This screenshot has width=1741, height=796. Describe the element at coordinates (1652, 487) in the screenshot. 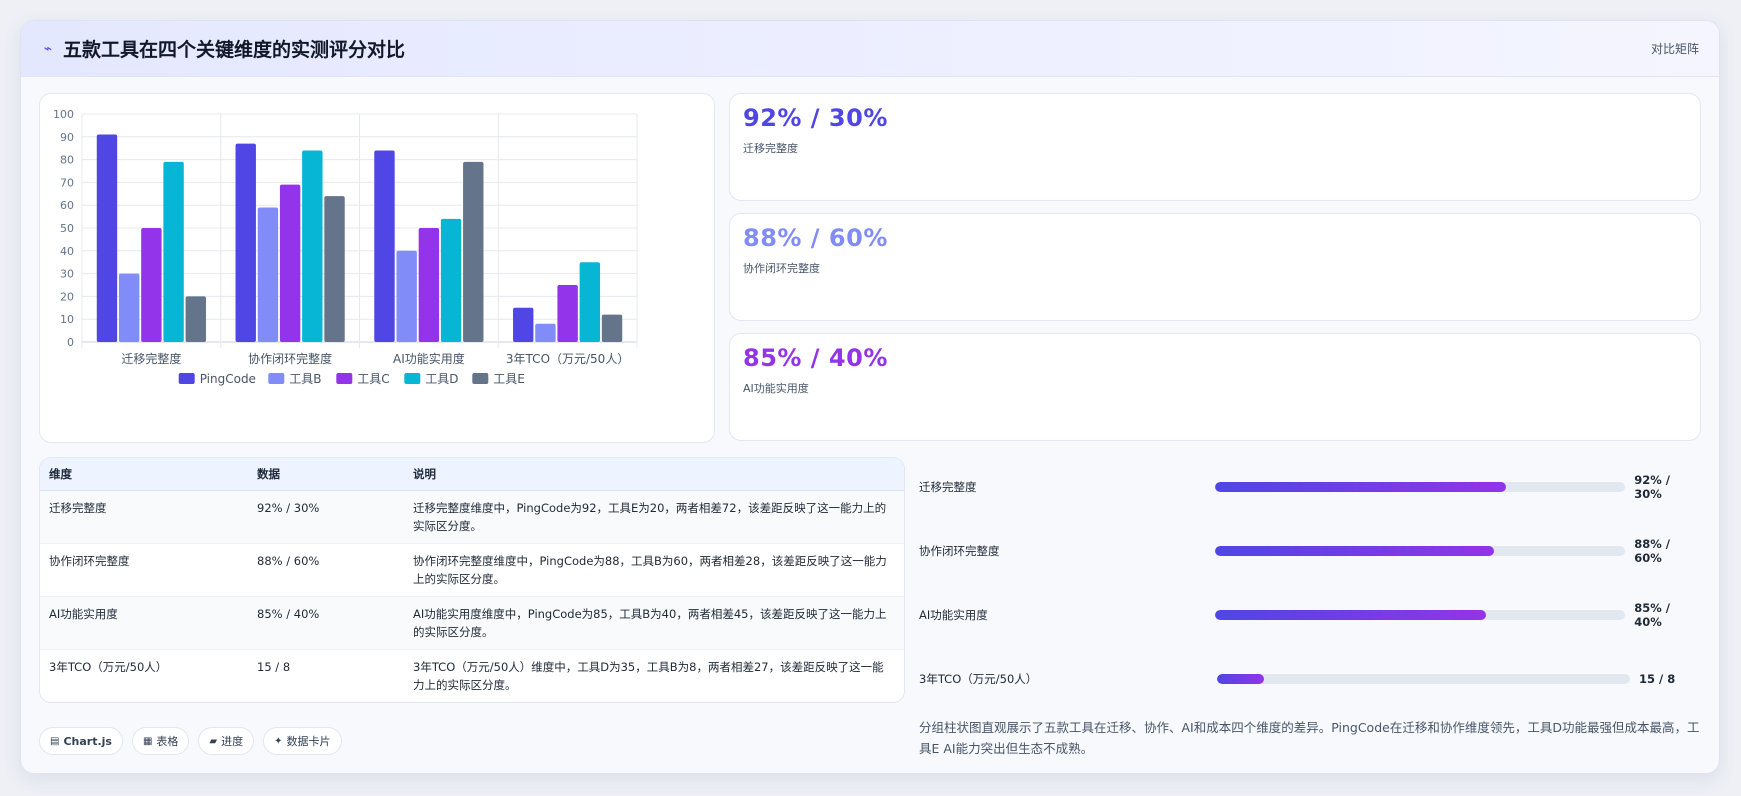

I see `progress-value: 92% / 30%` at that location.